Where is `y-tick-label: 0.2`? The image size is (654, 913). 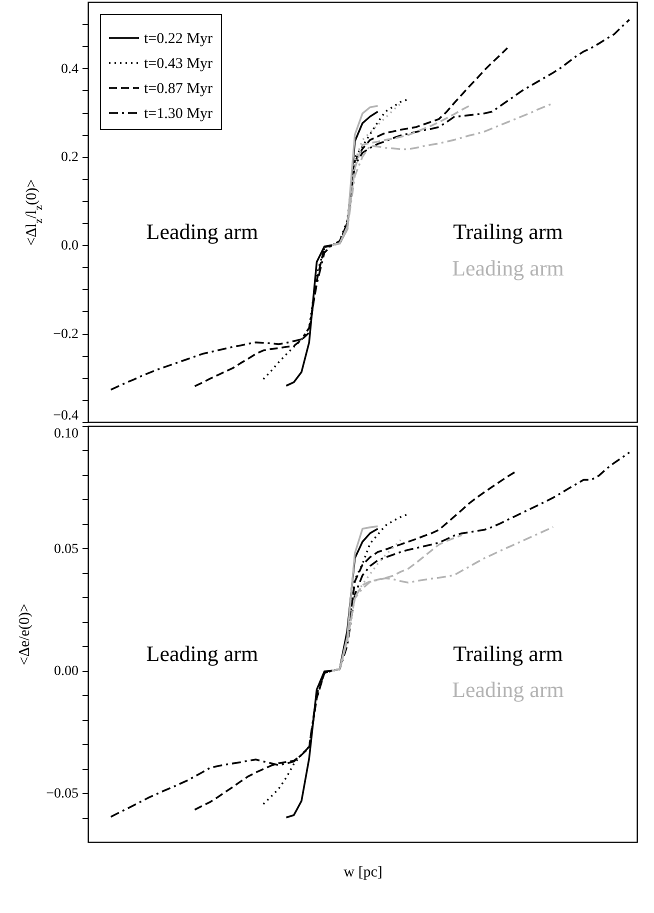 y-tick-label: 0.2 is located at coordinates (69, 158).